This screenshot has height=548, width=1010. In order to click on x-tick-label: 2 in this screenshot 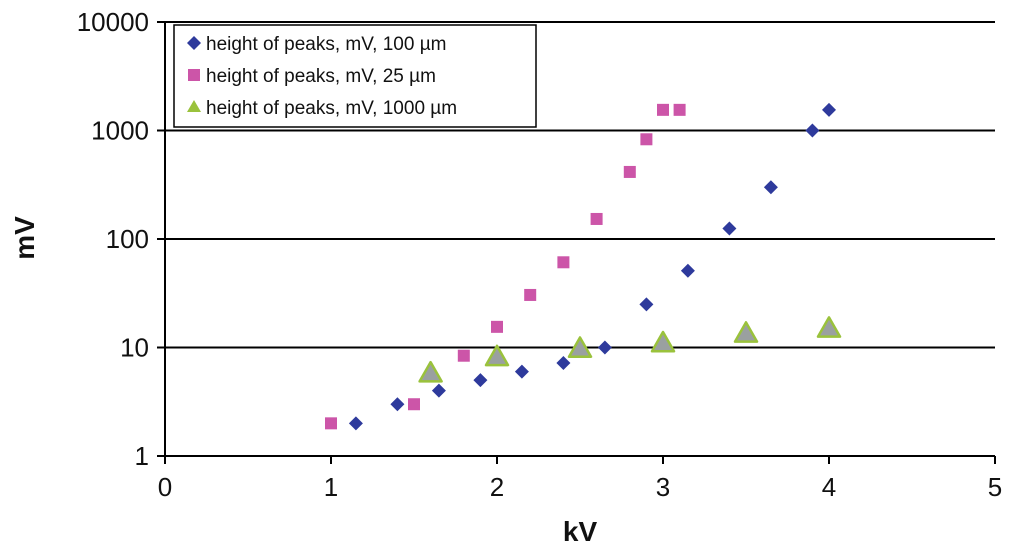, I will do `click(497, 487)`.